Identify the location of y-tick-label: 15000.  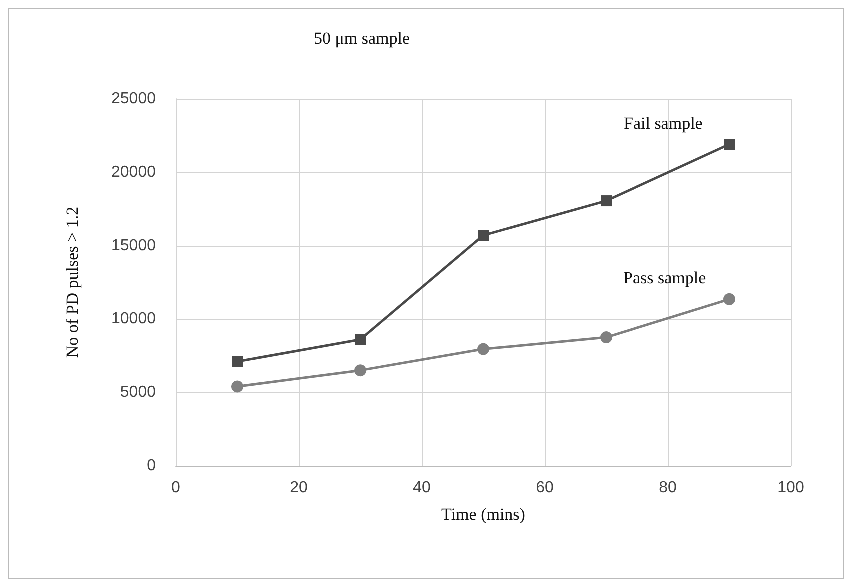
(134, 245).